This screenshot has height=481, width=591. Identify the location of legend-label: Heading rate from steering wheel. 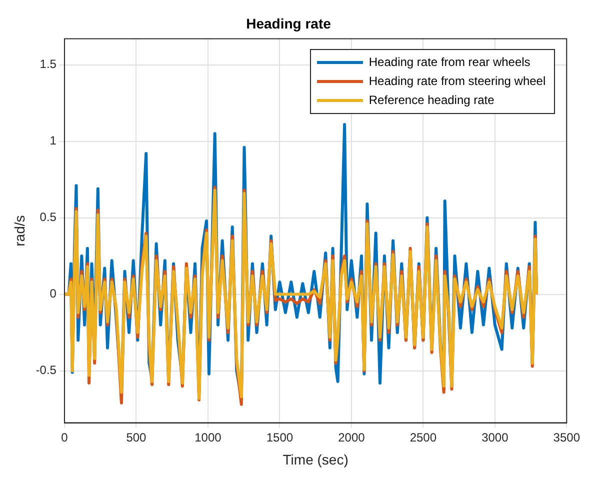
(457, 81).